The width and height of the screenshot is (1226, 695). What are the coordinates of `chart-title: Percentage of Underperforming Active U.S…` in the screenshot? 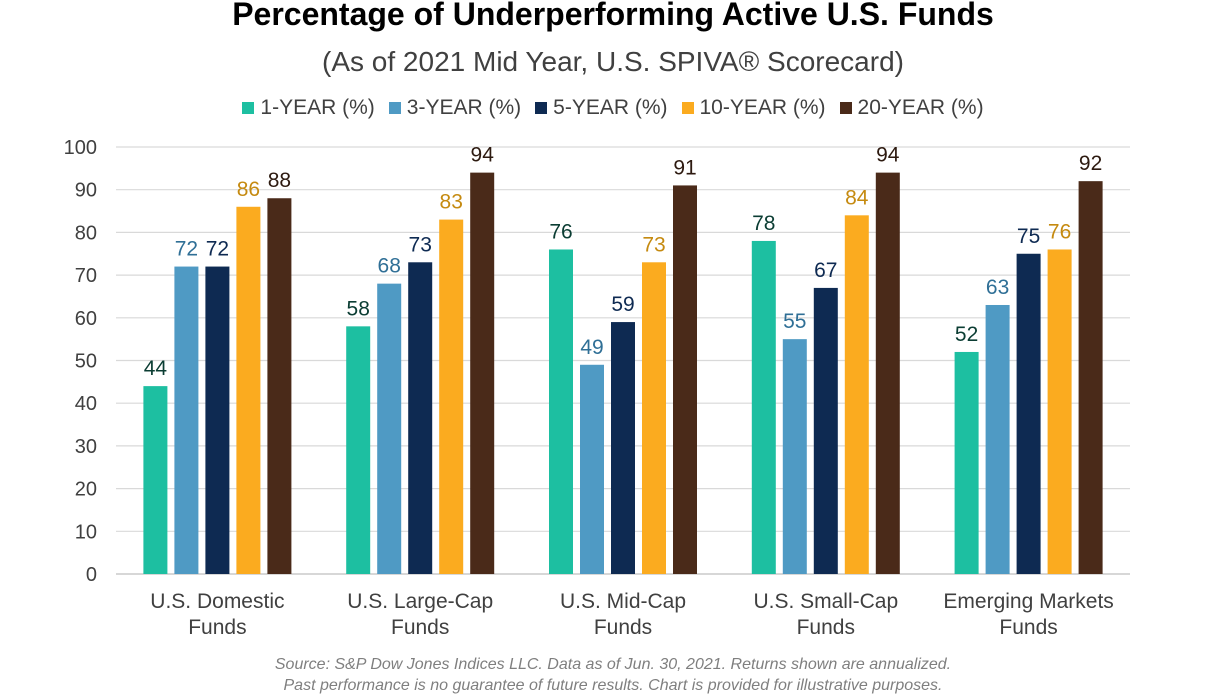 It's located at (613, 16).